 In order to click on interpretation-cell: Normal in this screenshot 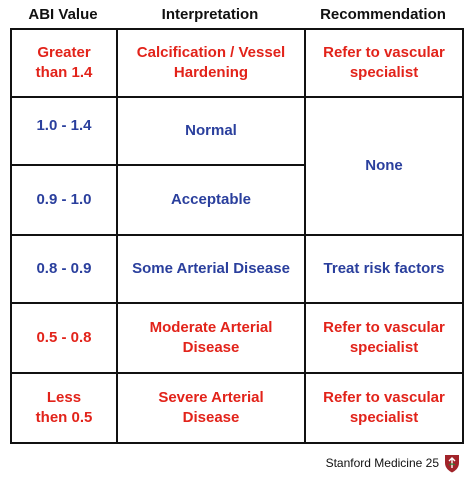, I will do `click(211, 131)`.